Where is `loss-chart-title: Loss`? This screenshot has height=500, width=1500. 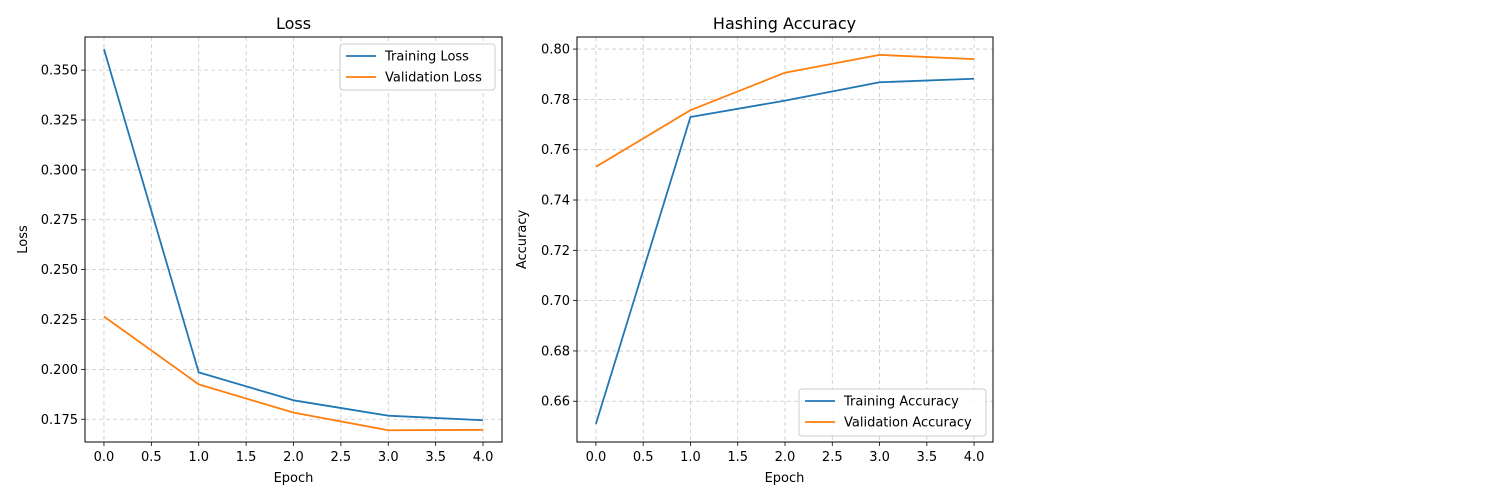
loss-chart-title: Loss is located at coordinates (293, 23).